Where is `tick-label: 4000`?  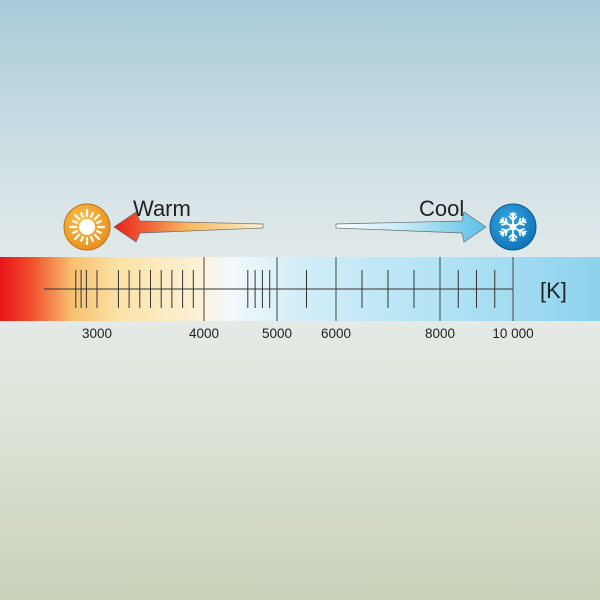
tick-label: 4000 is located at coordinates (204, 333).